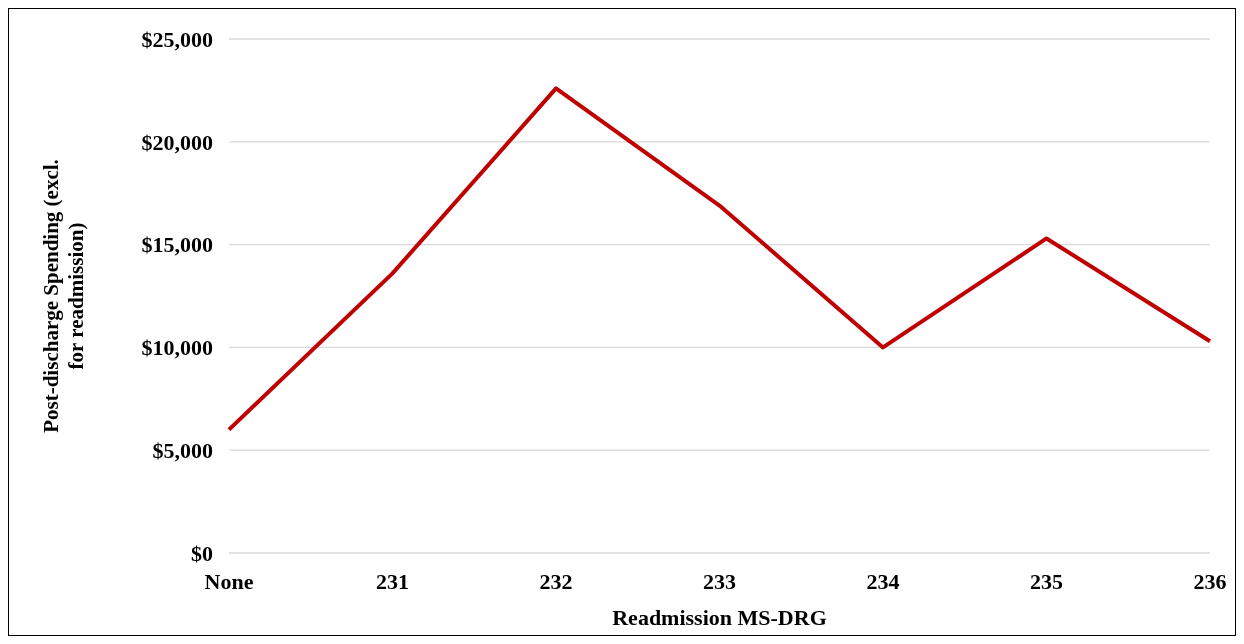 This screenshot has width=1244, height=644. I want to click on y-tick-label: $10,000, so click(177, 348).